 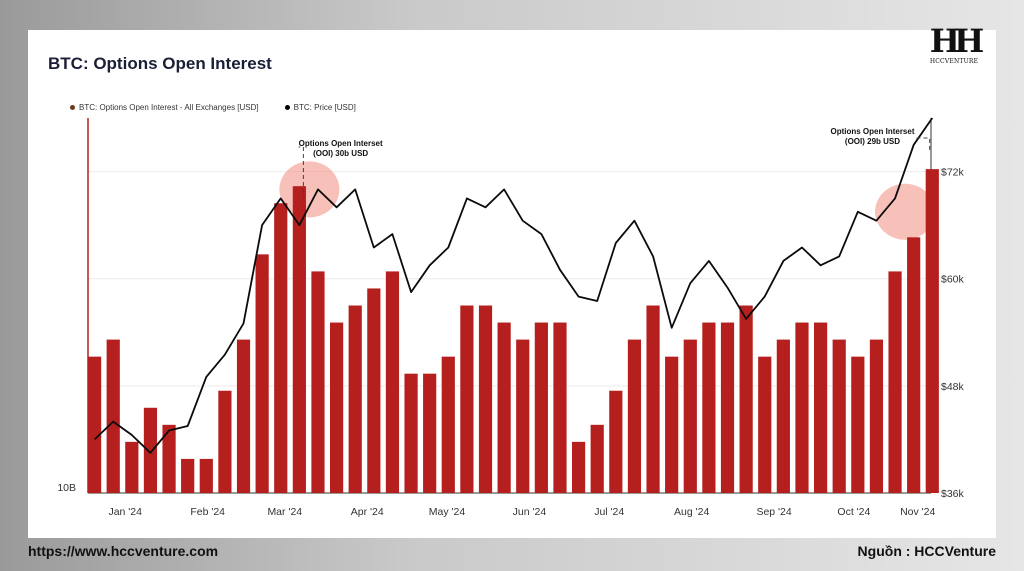 I want to click on x-tick-label: Nov '24, so click(x=917, y=512).